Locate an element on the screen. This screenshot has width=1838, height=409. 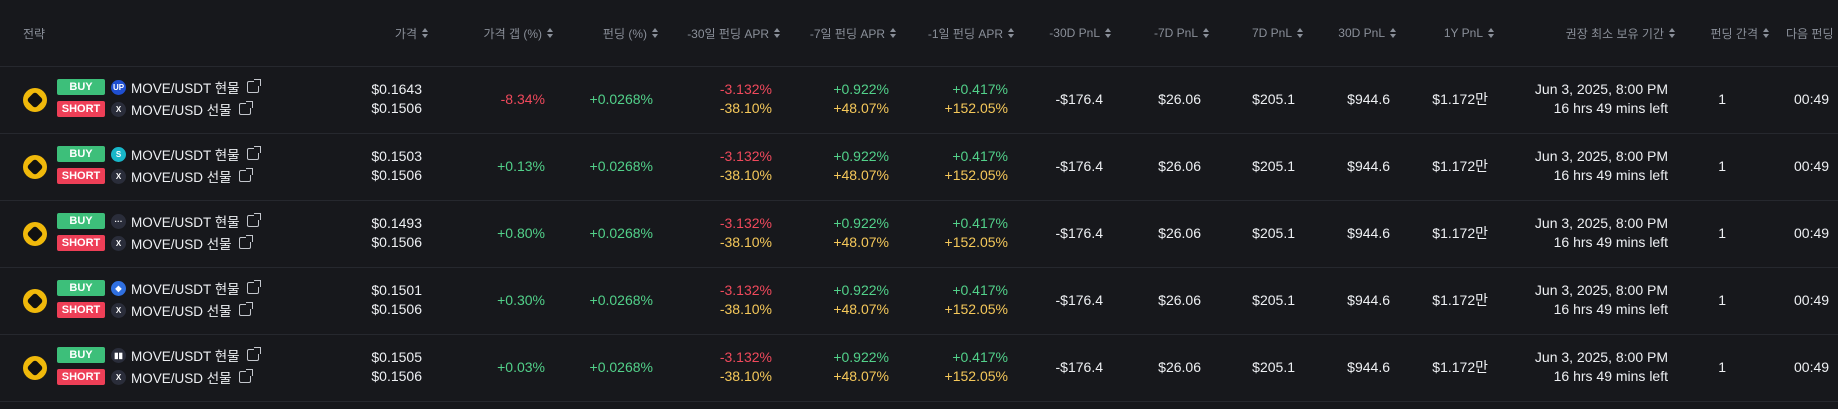
hold-date: Jun 3, 2025, 8:00 PM is located at coordinates (1601, 156).